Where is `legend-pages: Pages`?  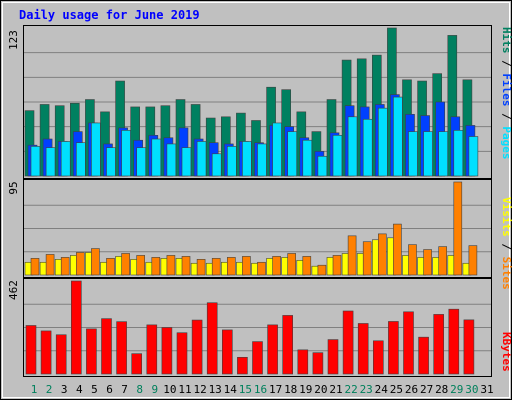
legend-pages: Pages is located at coordinates (506, 142).